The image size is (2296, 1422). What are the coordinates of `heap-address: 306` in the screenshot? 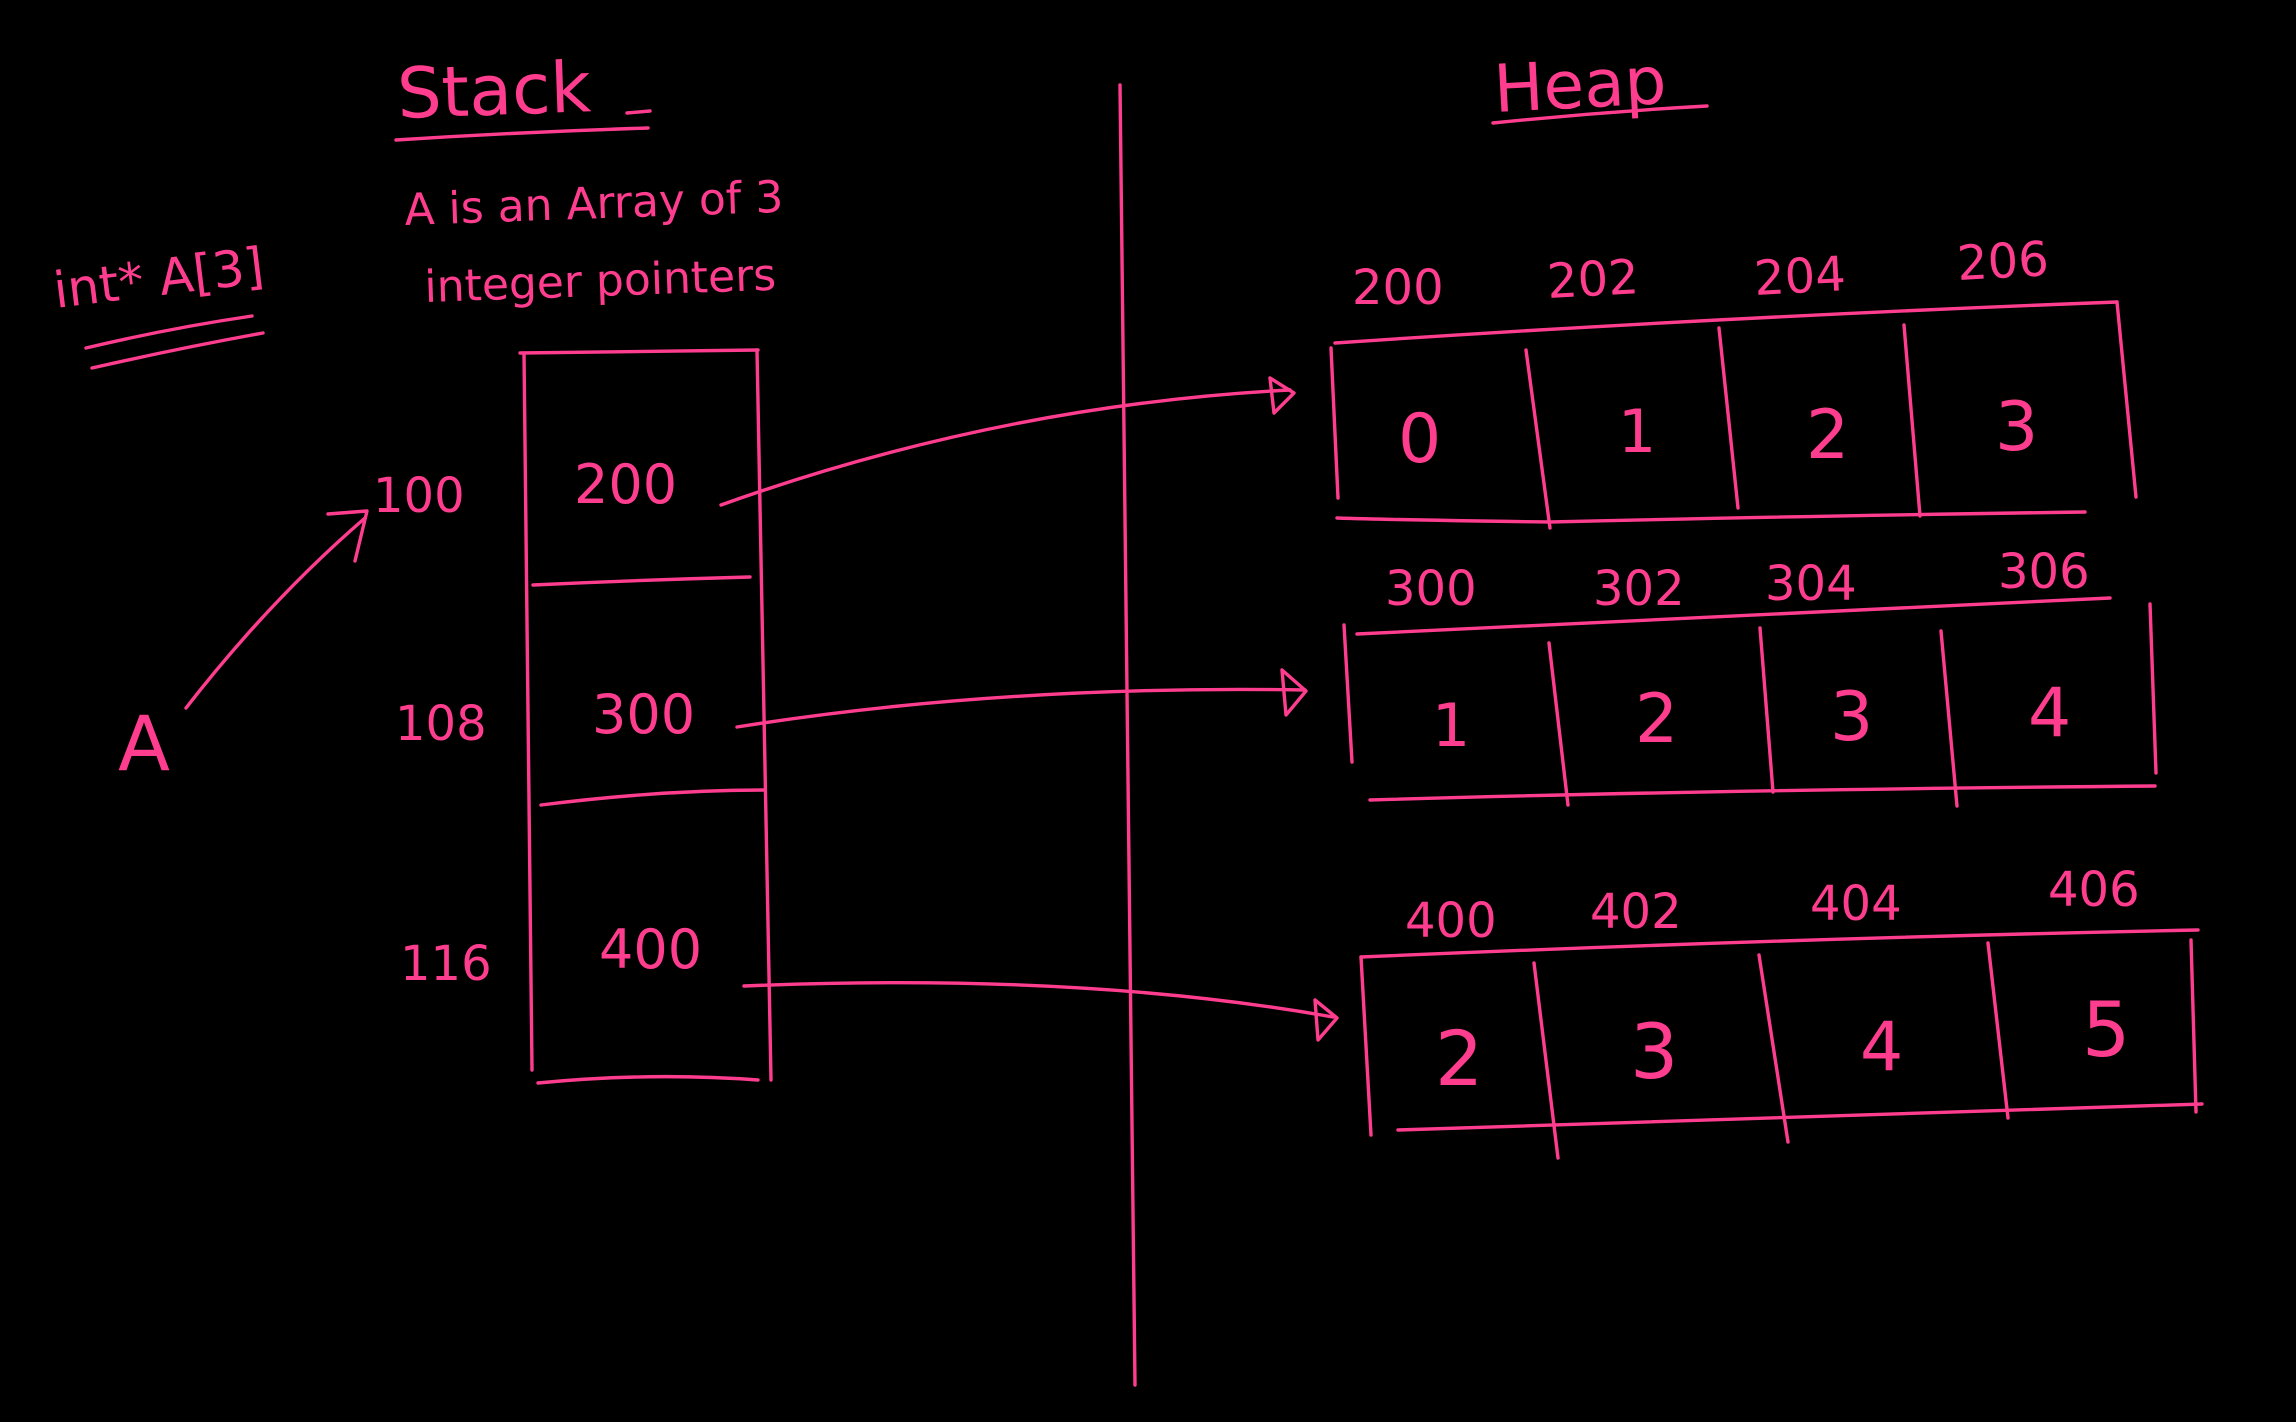 It's located at (2044, 572).